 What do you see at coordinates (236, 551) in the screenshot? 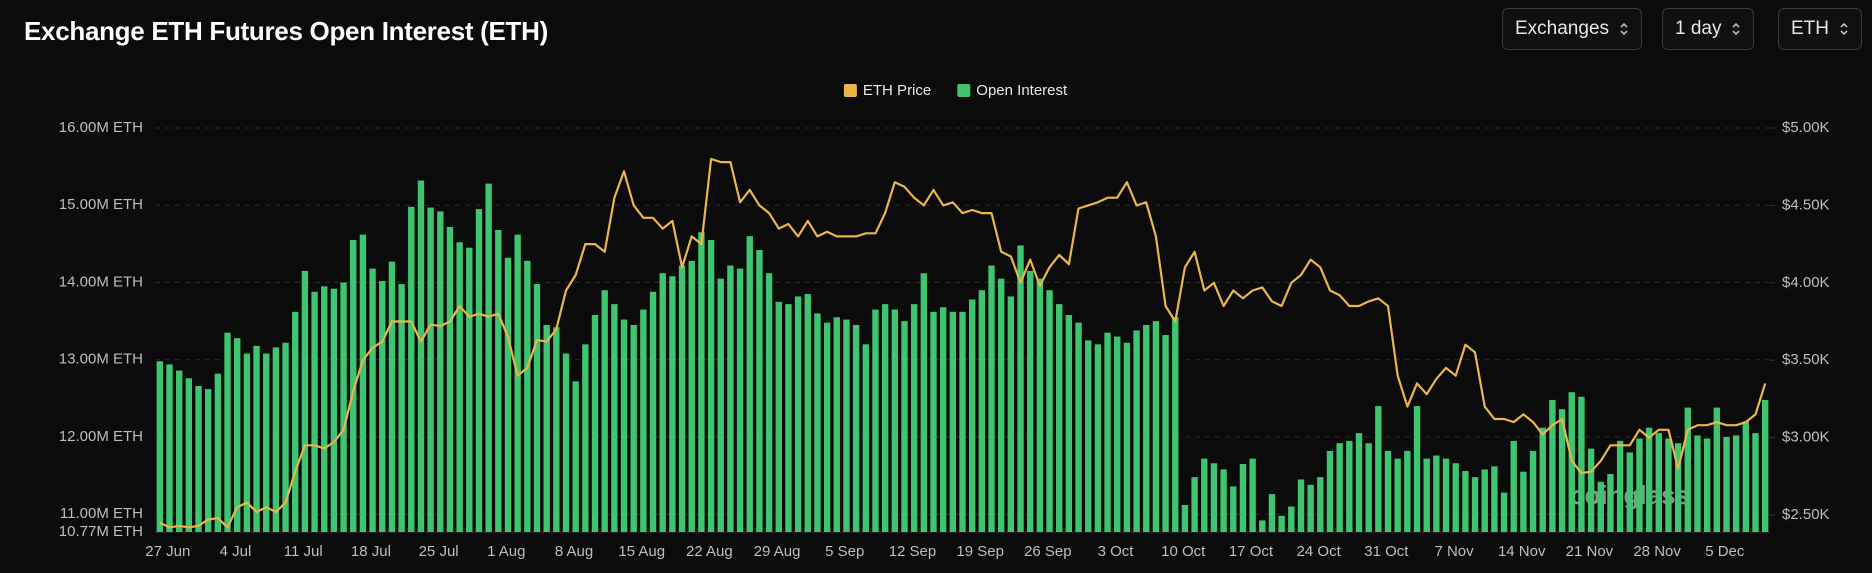
I see `x-tick-label: 4 Jul` at bounding box center [236, 551].